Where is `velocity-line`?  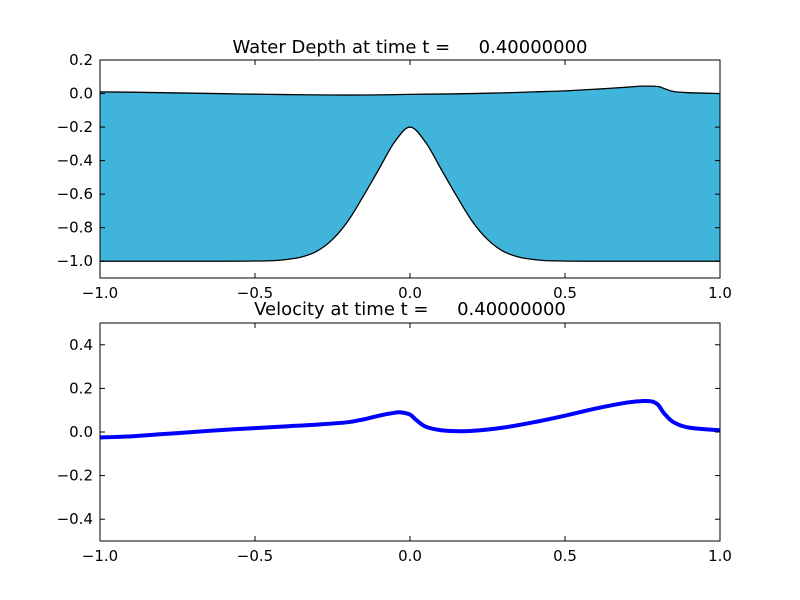
velocity-line is located at coordinates (410, 419).